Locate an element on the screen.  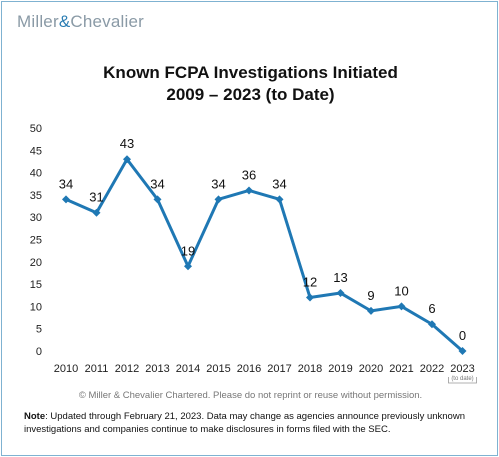
data-label: 43 is located at coordinates (127, 143).